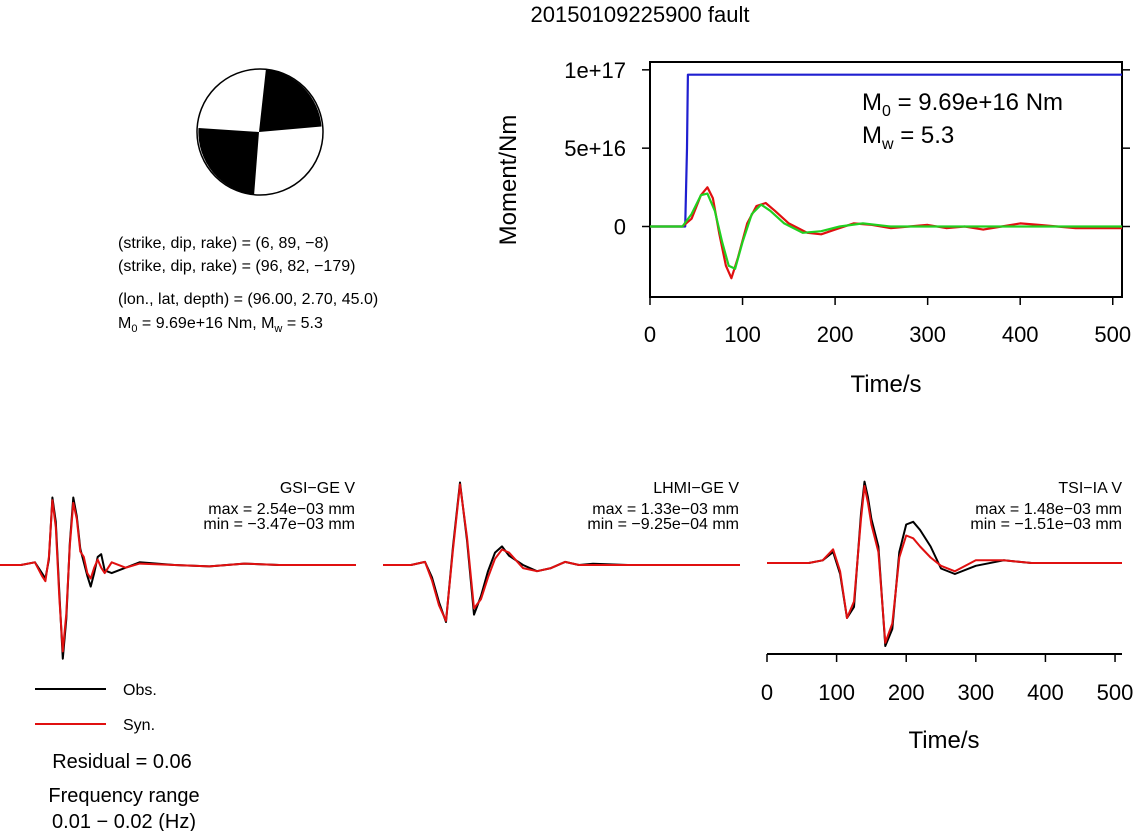 Image resolution: width=1138 pixels, height=836 pixels. I want to click on location-text: (lon., lat, depth) = (96.00, 2.70, 45.0), so click(248, 299).